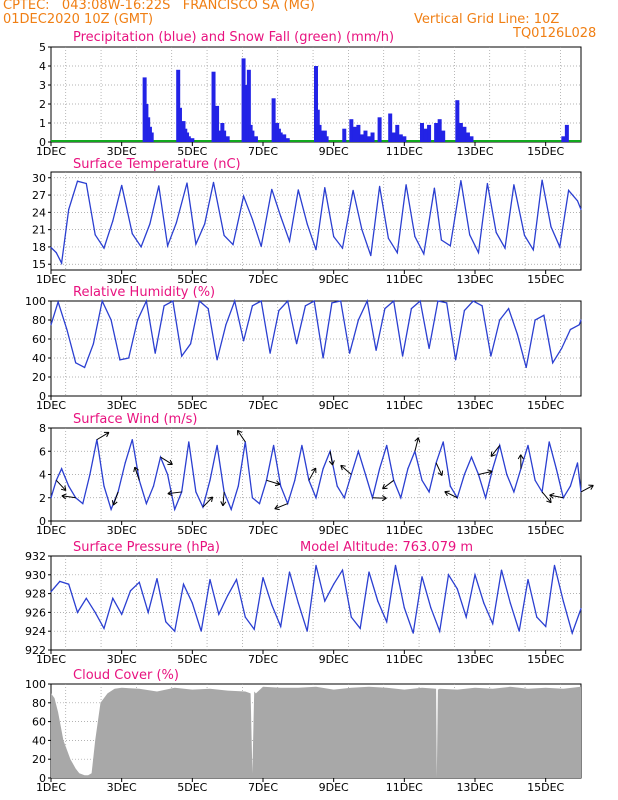  I want to click on y-tick-label: 21, so click(39, 230).